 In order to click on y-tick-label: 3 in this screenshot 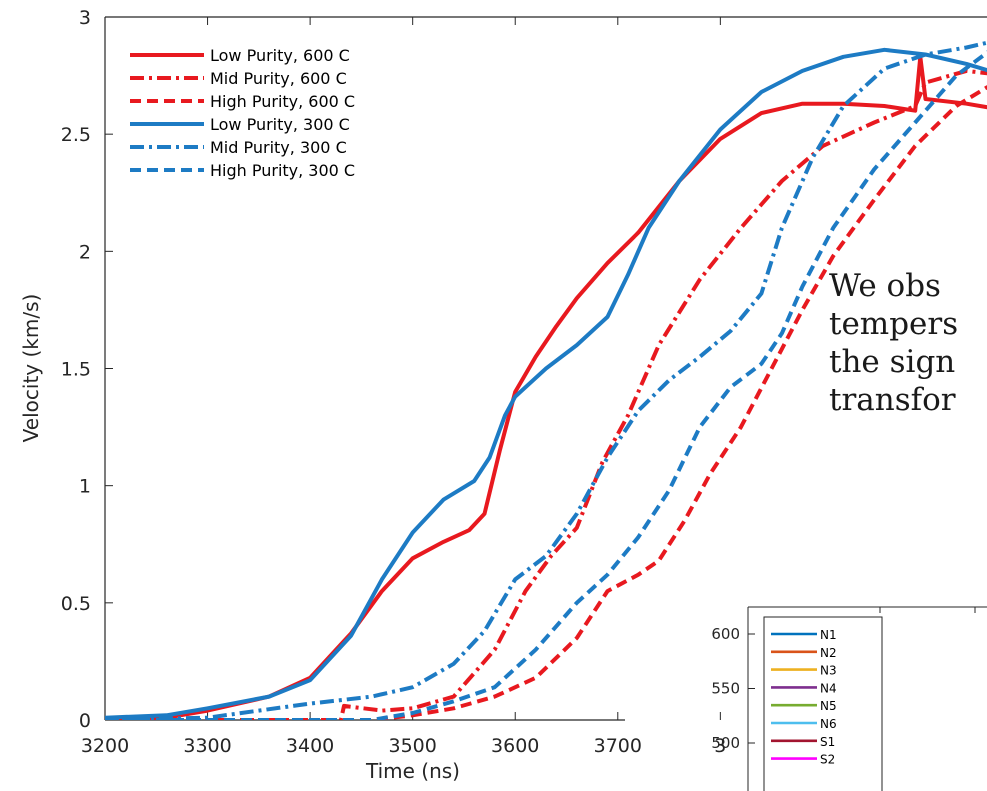, I will do `click(85, 18)`.